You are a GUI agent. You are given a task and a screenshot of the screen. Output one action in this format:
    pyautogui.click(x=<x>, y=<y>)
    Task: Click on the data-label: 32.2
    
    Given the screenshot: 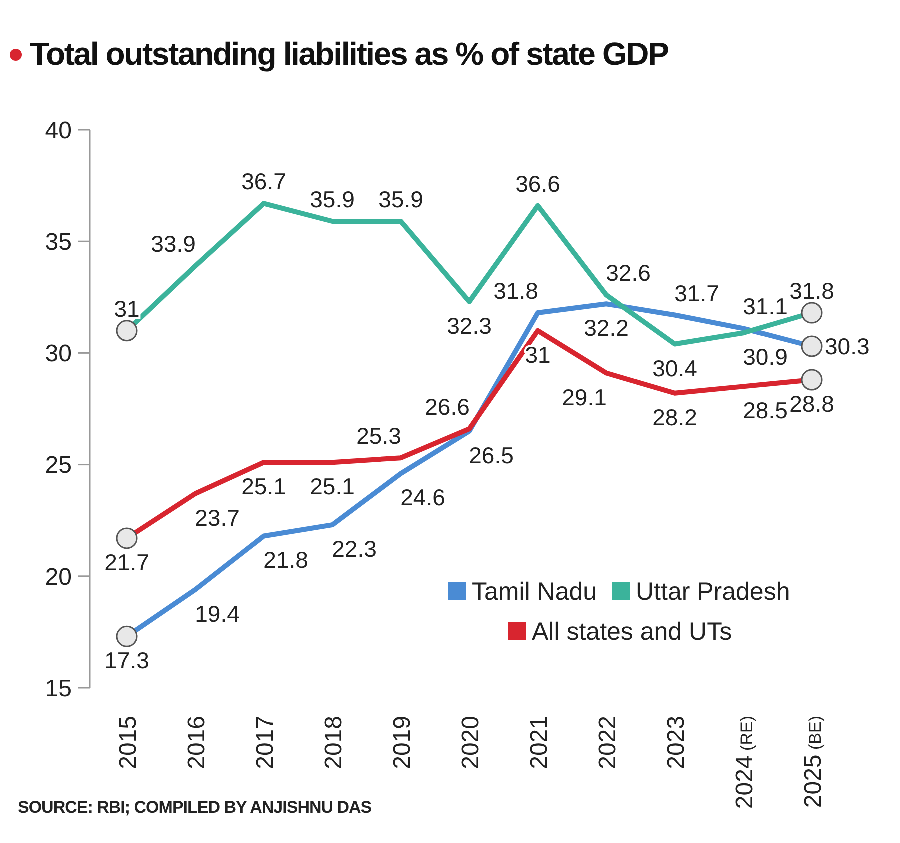 What is the action you would take?
    pyautogui.click(x=606, y=328)
    